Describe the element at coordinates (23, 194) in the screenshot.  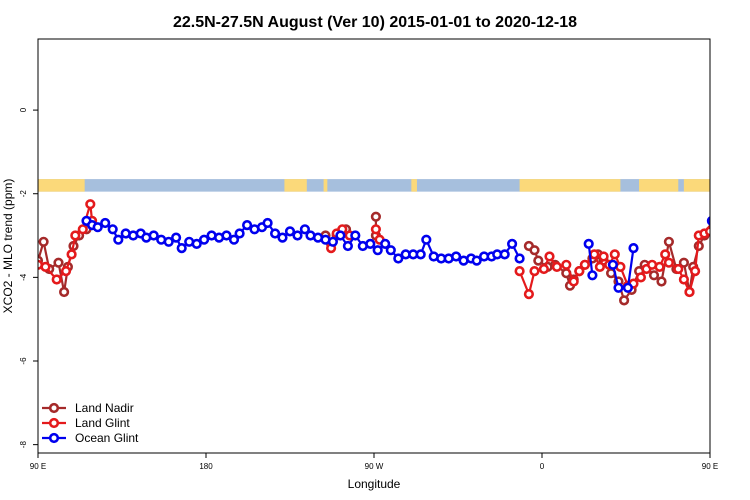
I see `y-tick-label: -2` at that location.